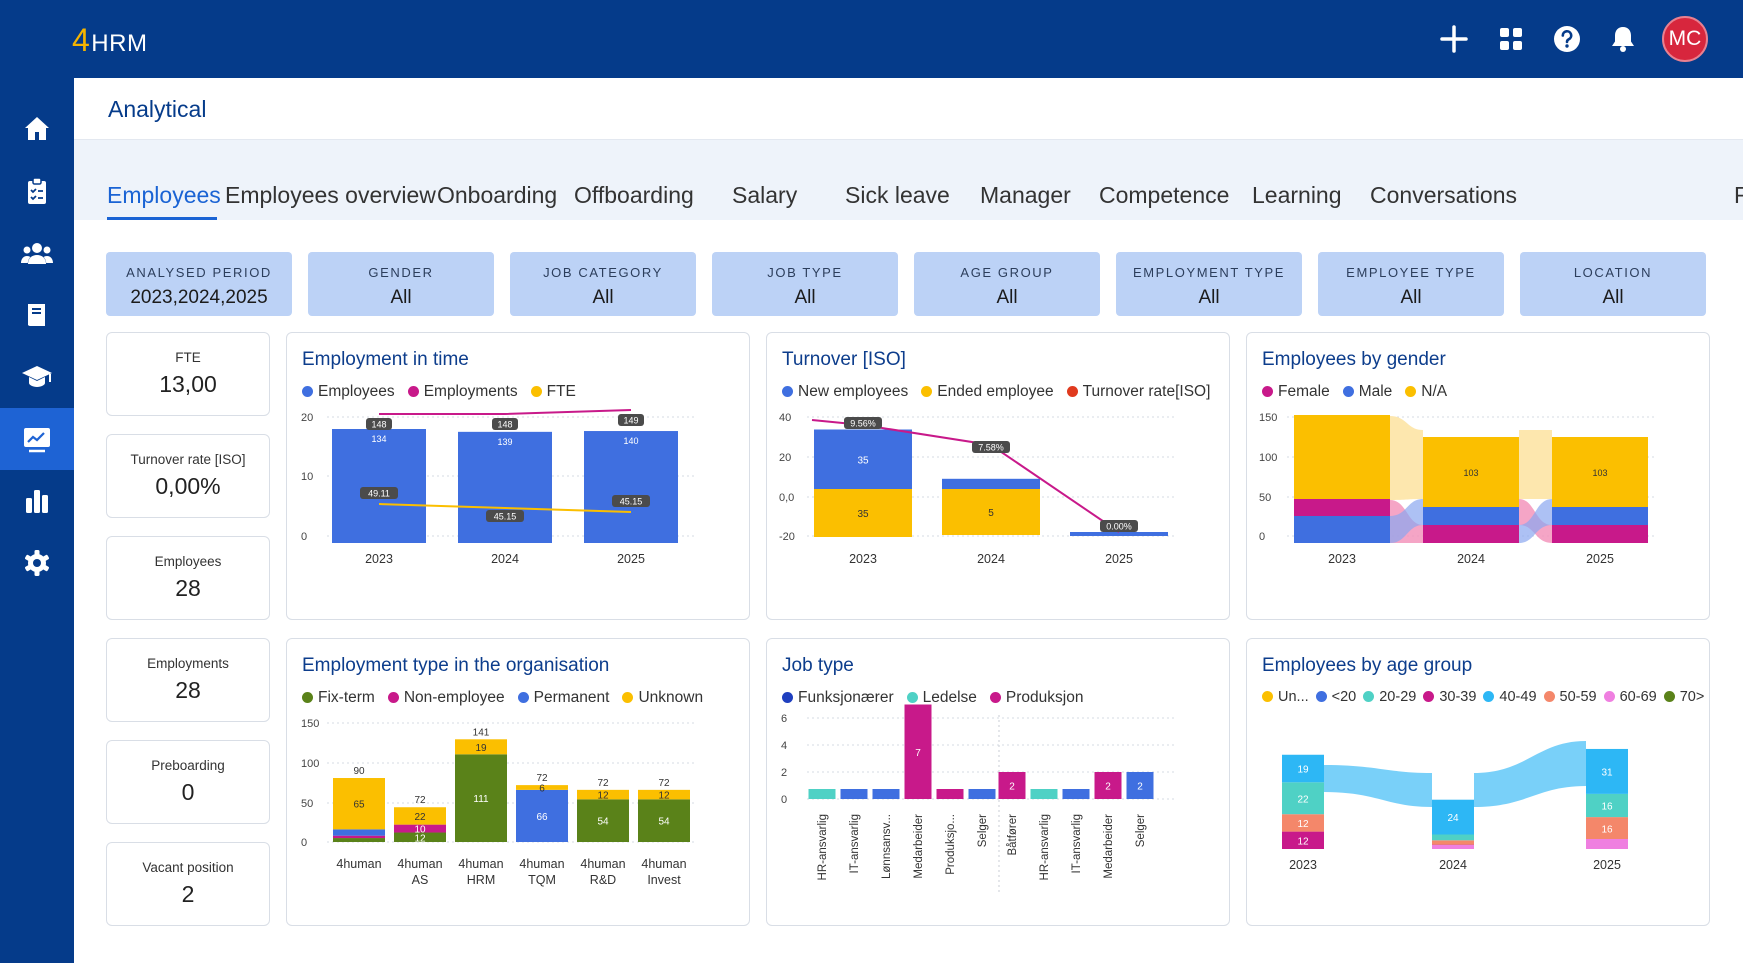 The width and height of the screenshot is (1743, 963). I want to click on sidebar-item-analytics, so click(37, 439).